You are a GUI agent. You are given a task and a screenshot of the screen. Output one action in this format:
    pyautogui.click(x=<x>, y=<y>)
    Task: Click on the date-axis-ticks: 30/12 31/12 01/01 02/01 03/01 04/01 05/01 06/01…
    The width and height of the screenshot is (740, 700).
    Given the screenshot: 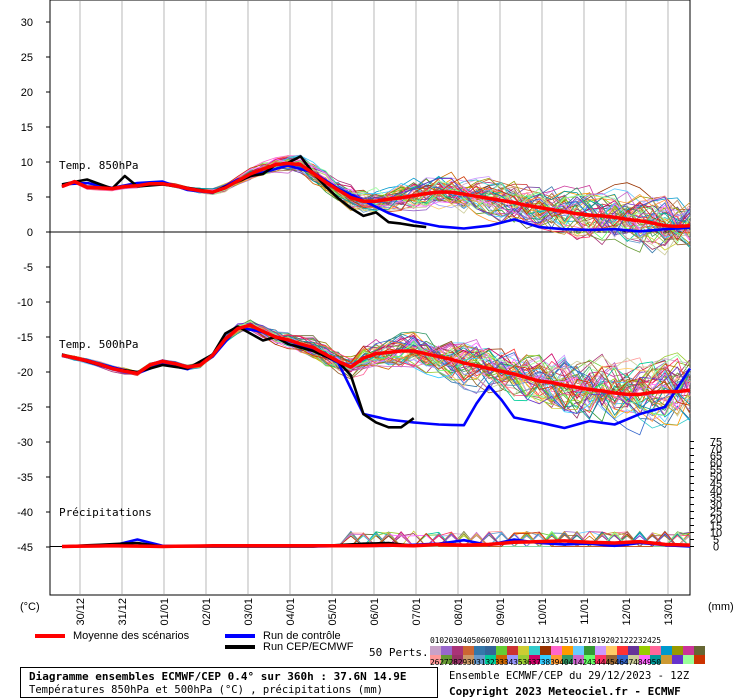 What is the action you would take?
    pyautogui.click(x=375, y=612)
    